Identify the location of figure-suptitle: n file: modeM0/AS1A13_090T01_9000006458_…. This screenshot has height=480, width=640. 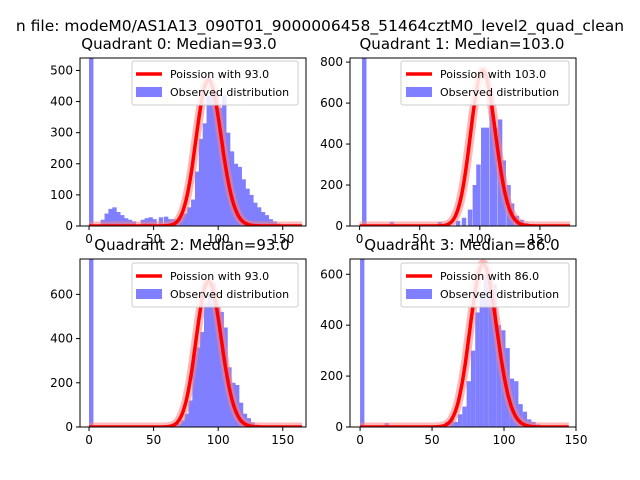
(320, 26).